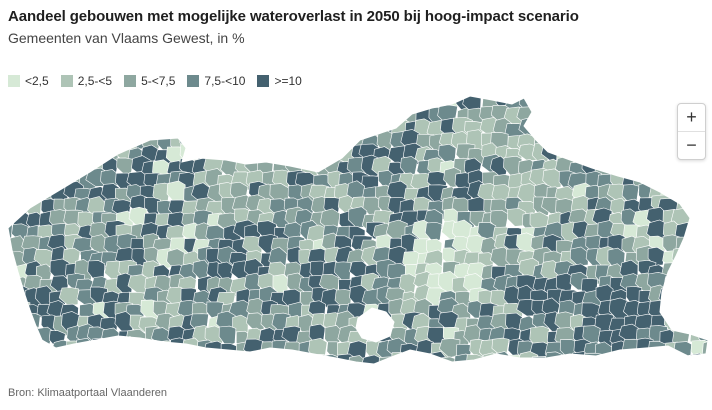 This screenshot has width=712, height=410. What do you see at coordinates (691, 145) in the screenshot?
I see `zoom-out-button: −` at bounding box center [691, 145].